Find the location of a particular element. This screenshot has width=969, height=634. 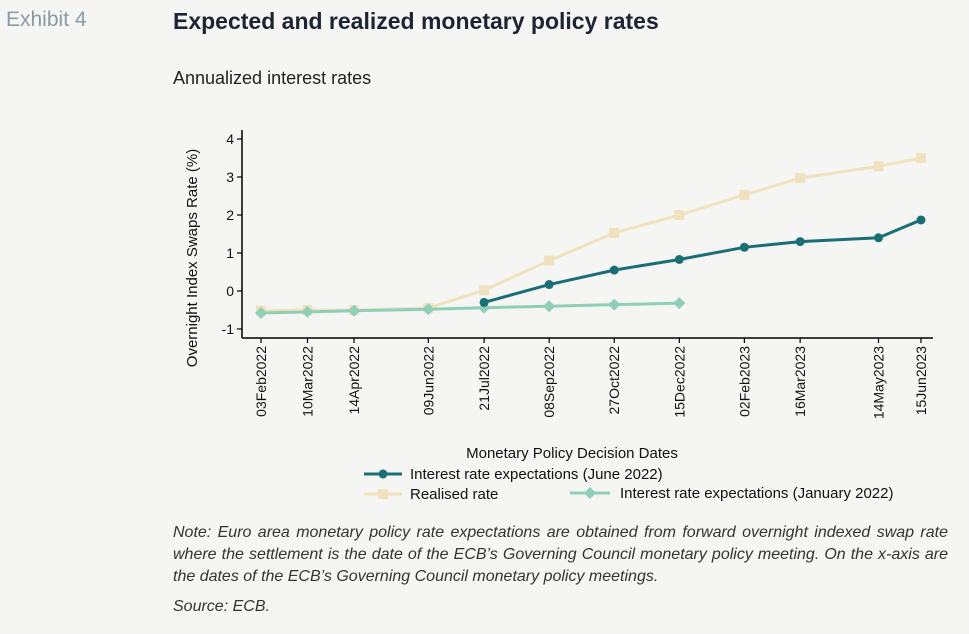

y-tick-label: -1 is located at coordinates (228, 329).